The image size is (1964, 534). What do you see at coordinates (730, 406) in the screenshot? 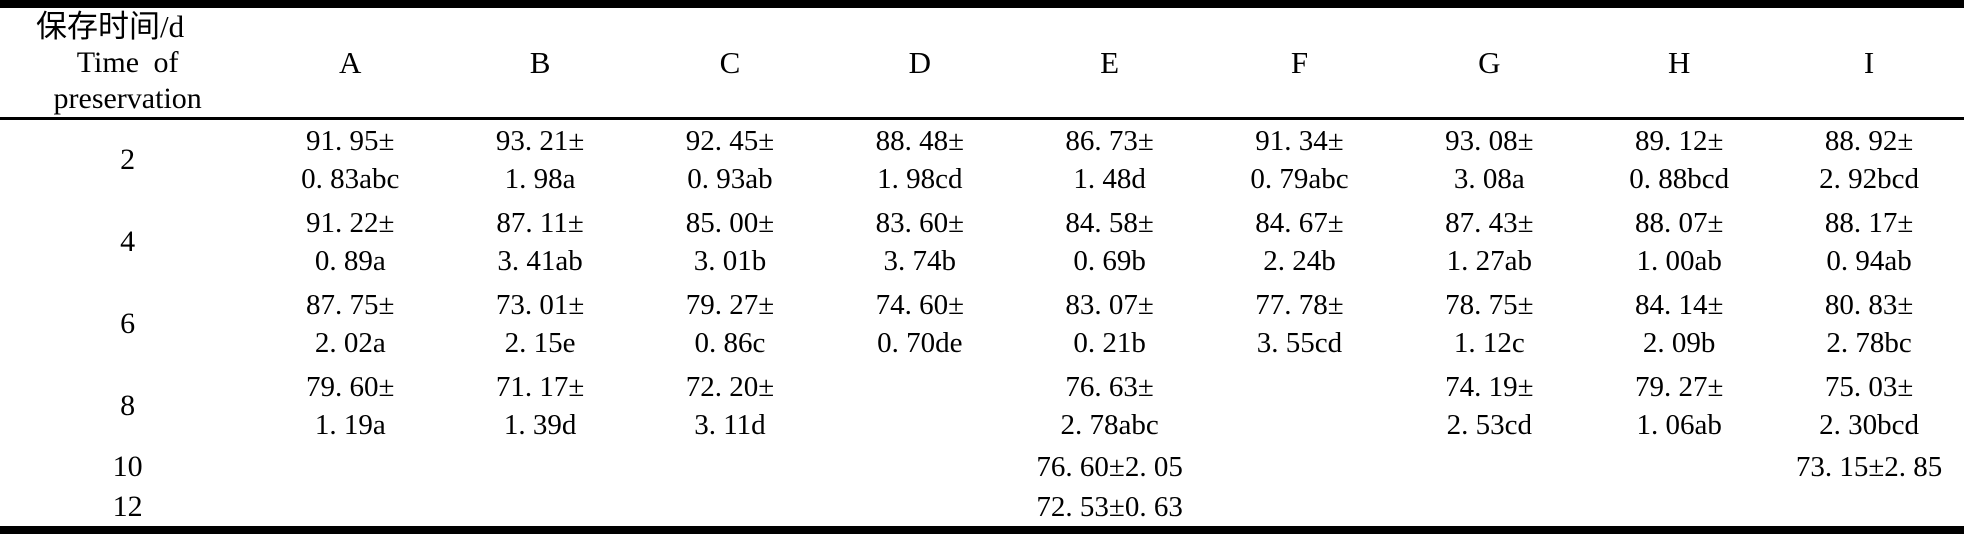
I see `data-cell: 72. 20± 3. 11d` at bounding box center [730, 406].